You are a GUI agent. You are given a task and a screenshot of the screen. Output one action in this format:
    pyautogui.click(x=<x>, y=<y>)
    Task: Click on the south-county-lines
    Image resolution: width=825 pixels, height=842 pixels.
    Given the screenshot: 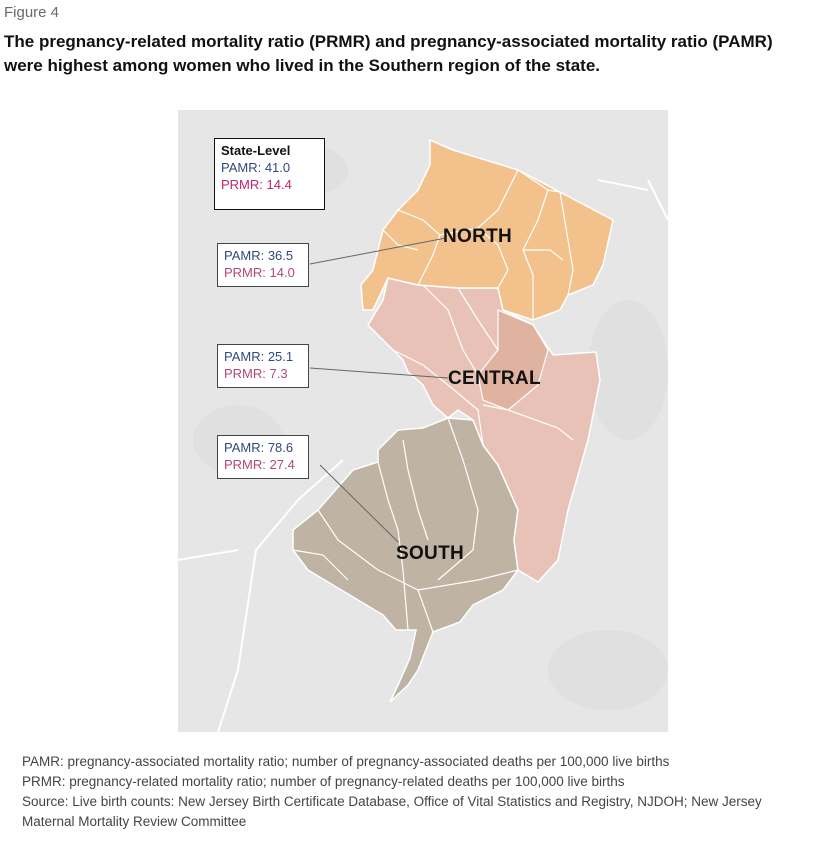 What is the action you would take?
    pyautogui.click(x=405, y=525)
    